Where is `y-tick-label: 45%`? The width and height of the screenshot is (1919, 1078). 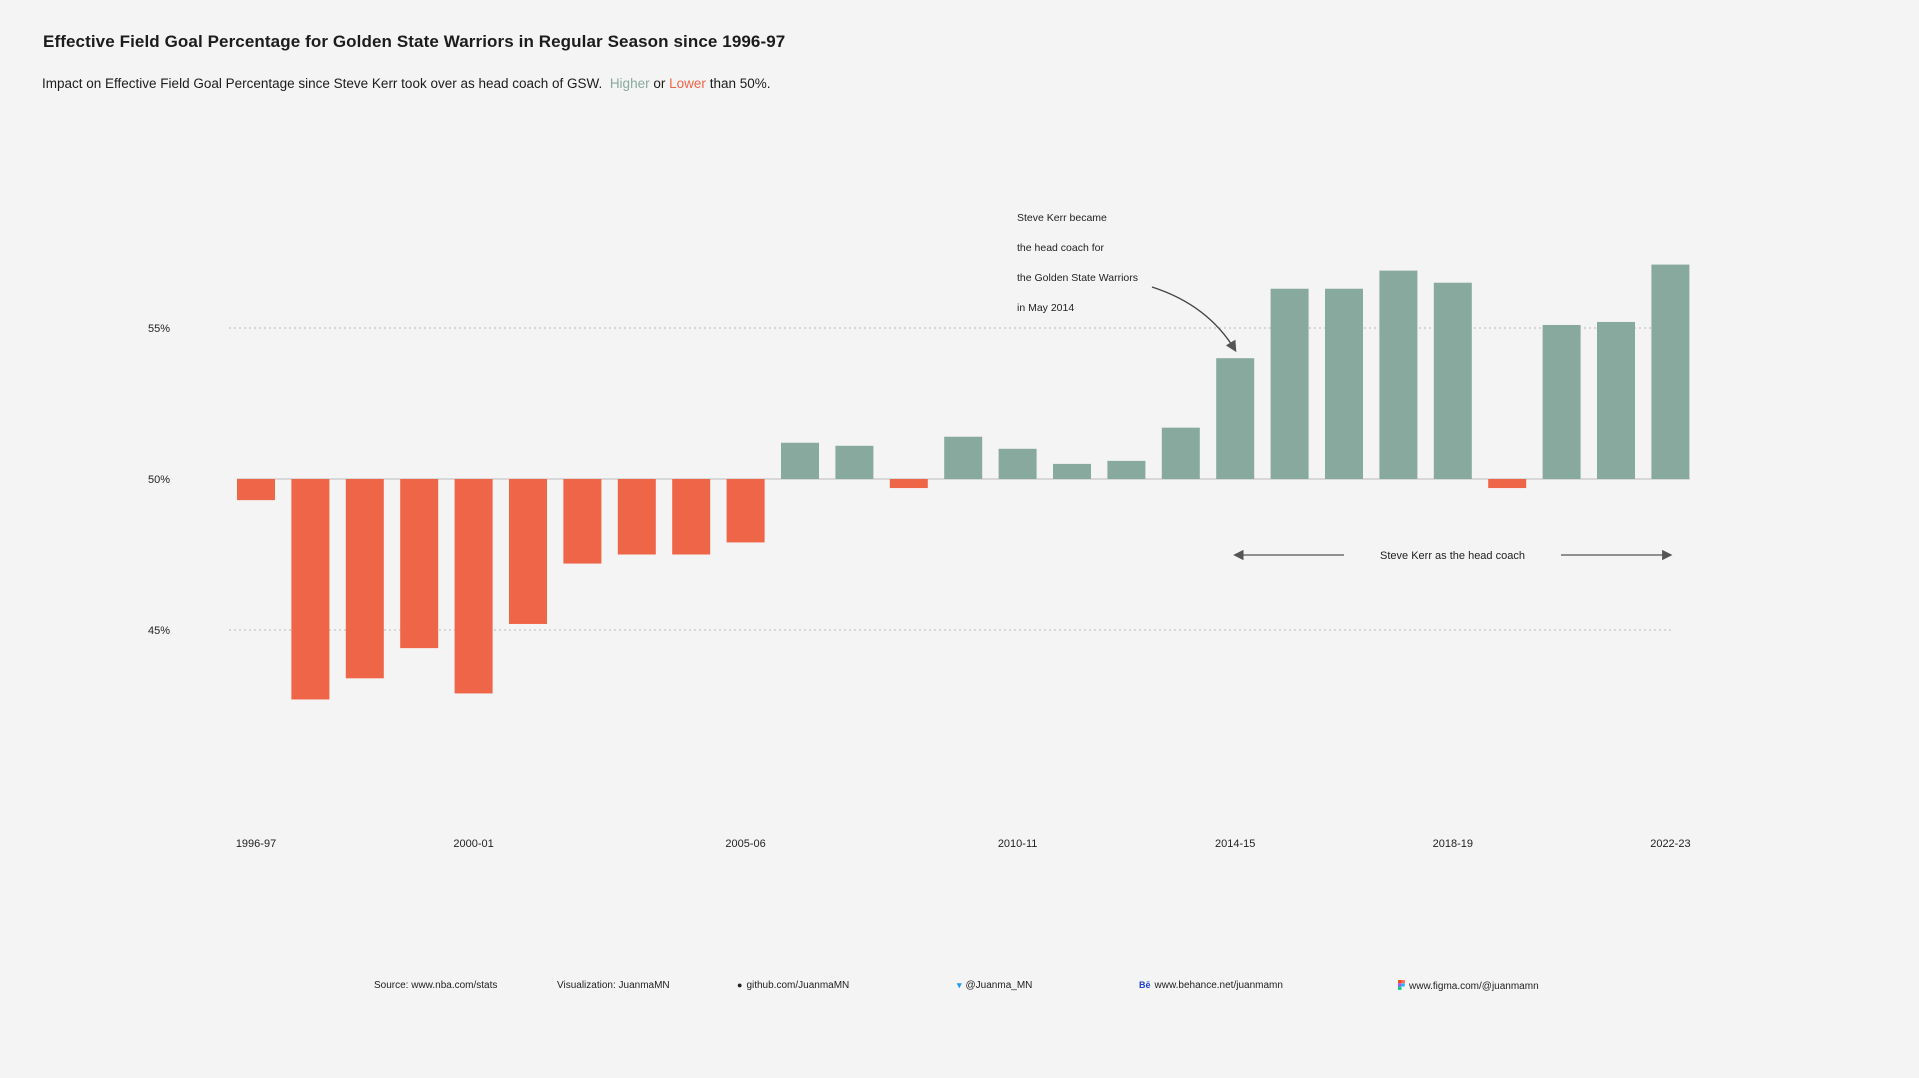
y-tick-label: 45% is located at coordinates (159, 631).